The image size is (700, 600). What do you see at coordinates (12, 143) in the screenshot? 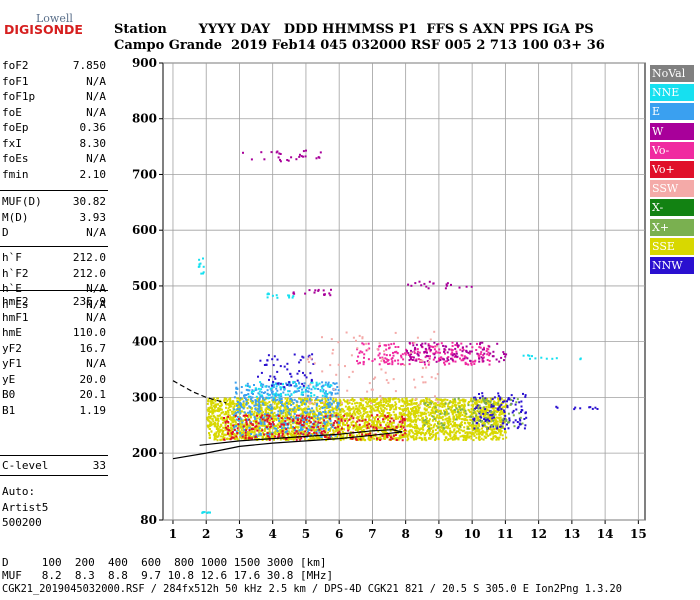
I see `param-name: fxI` at bounding box center [12, 143].